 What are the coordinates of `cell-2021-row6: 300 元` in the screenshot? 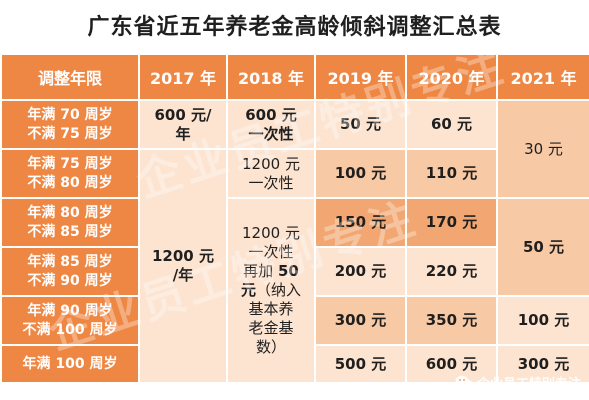 It's located at (542, 364).